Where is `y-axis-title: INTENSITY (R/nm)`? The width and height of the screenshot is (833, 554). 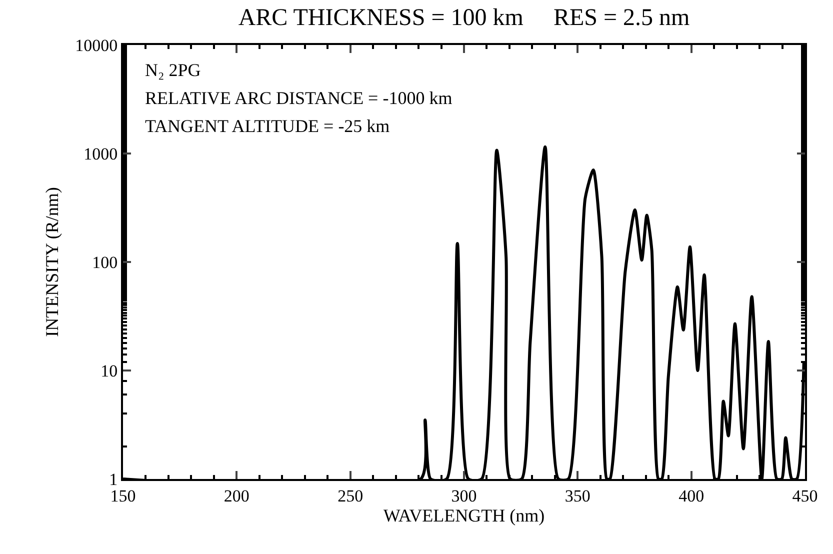 y-axis-title: INTENSITY (R/nm) is located at coordinates (52, 262).